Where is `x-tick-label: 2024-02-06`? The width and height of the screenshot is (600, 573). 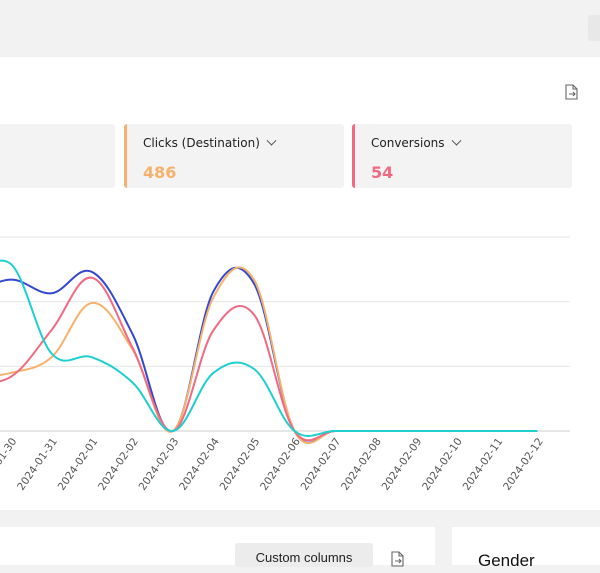 x-tick-label: 2024-02-06 is located at coordinates (280, 464).